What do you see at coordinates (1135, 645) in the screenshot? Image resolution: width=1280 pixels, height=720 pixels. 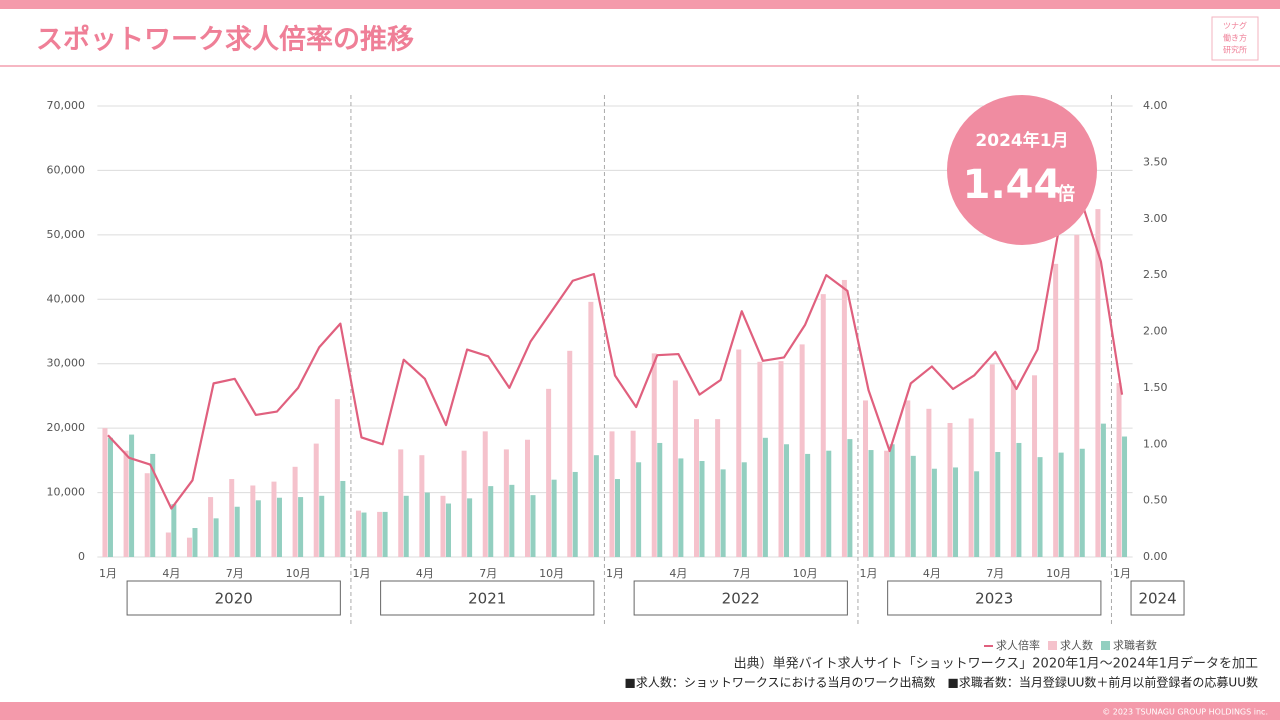 I see `legend-label: 求職者数` at bounding box center [1135, 645].